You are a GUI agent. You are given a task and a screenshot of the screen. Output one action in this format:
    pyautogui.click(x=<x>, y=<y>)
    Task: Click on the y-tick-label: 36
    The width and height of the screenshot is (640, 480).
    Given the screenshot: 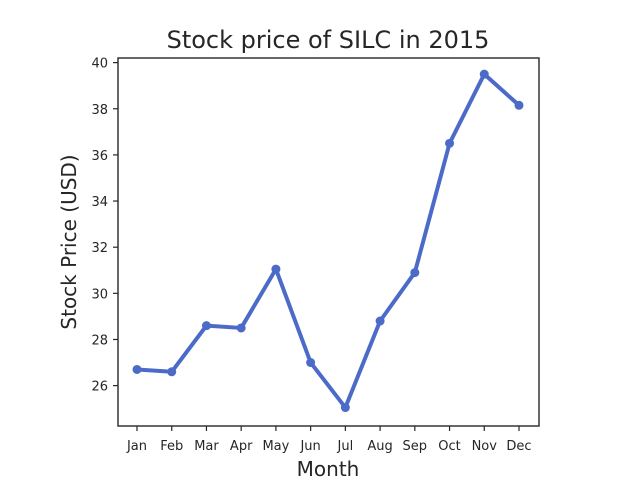 What is the action you would take?
    pyautogui.click(x=99, y=156)
    